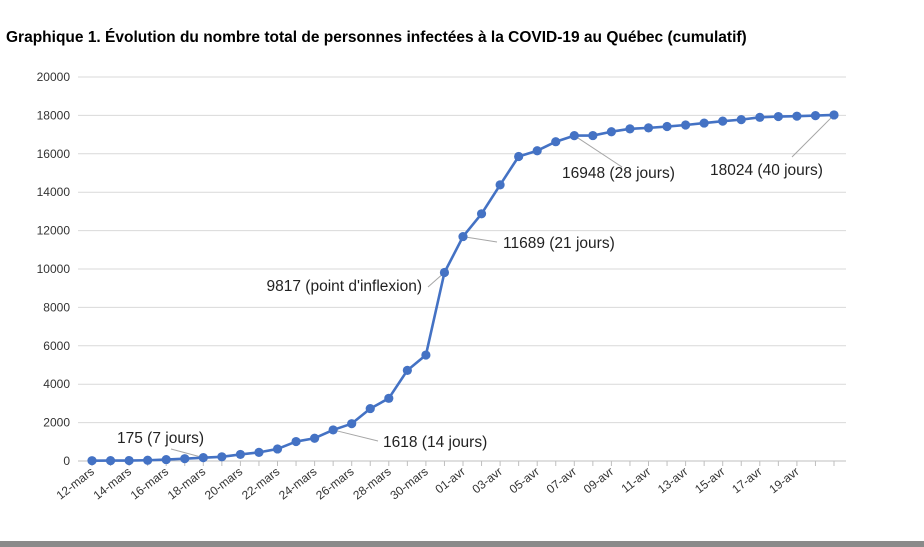  I want to click on annotation-label: 11689 (21 jours), so click(559, 243).